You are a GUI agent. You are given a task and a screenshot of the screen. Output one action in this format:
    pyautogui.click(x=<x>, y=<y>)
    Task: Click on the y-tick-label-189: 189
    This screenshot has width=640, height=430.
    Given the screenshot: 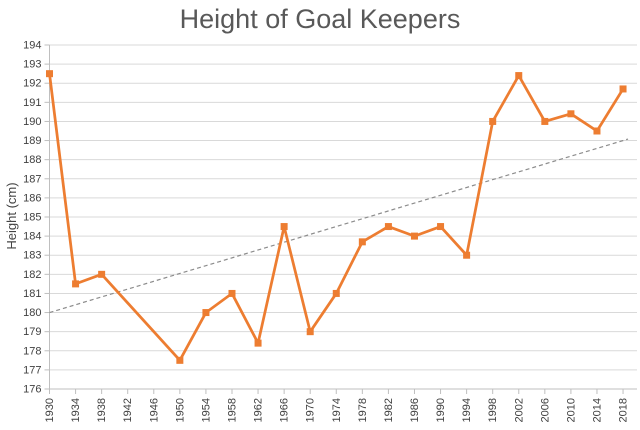 What is the action you would take?
    pyautogui.click(x=32, y=141)
    